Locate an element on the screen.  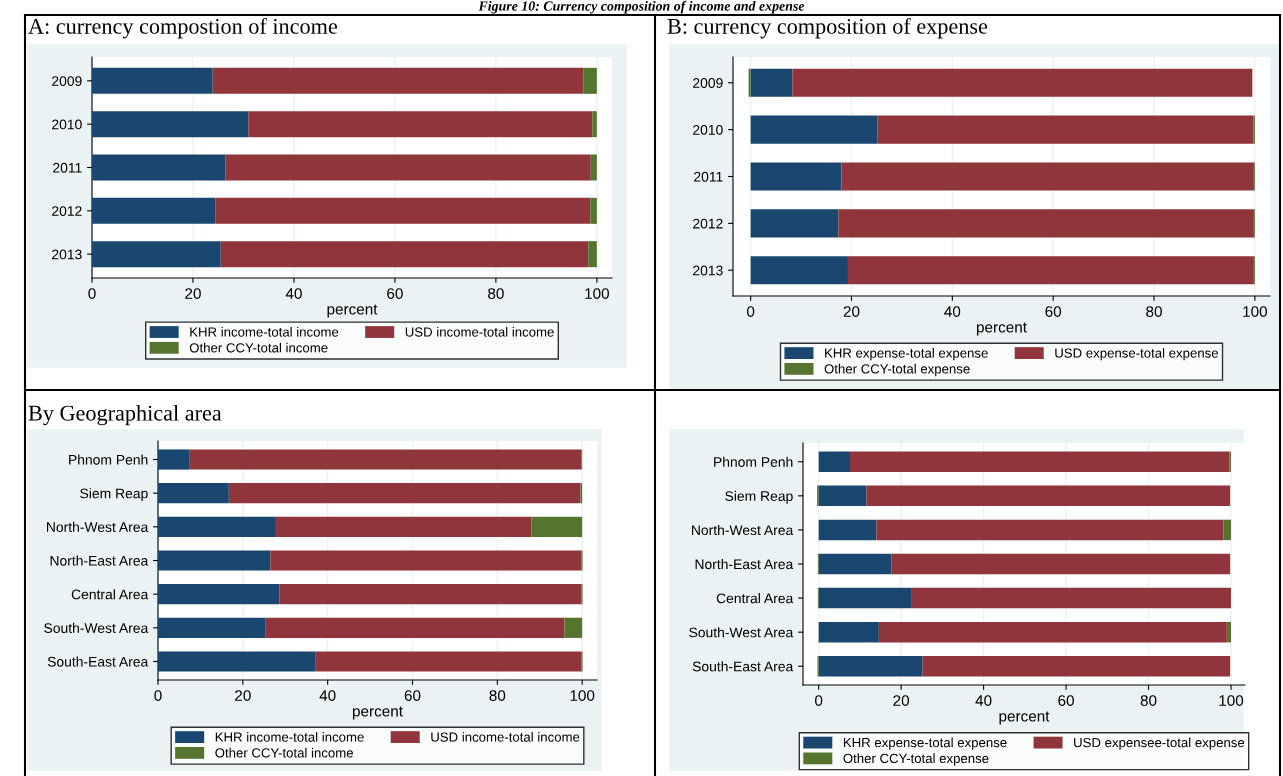
y-tick-label: 2012 is located at coordinates (708, 223).